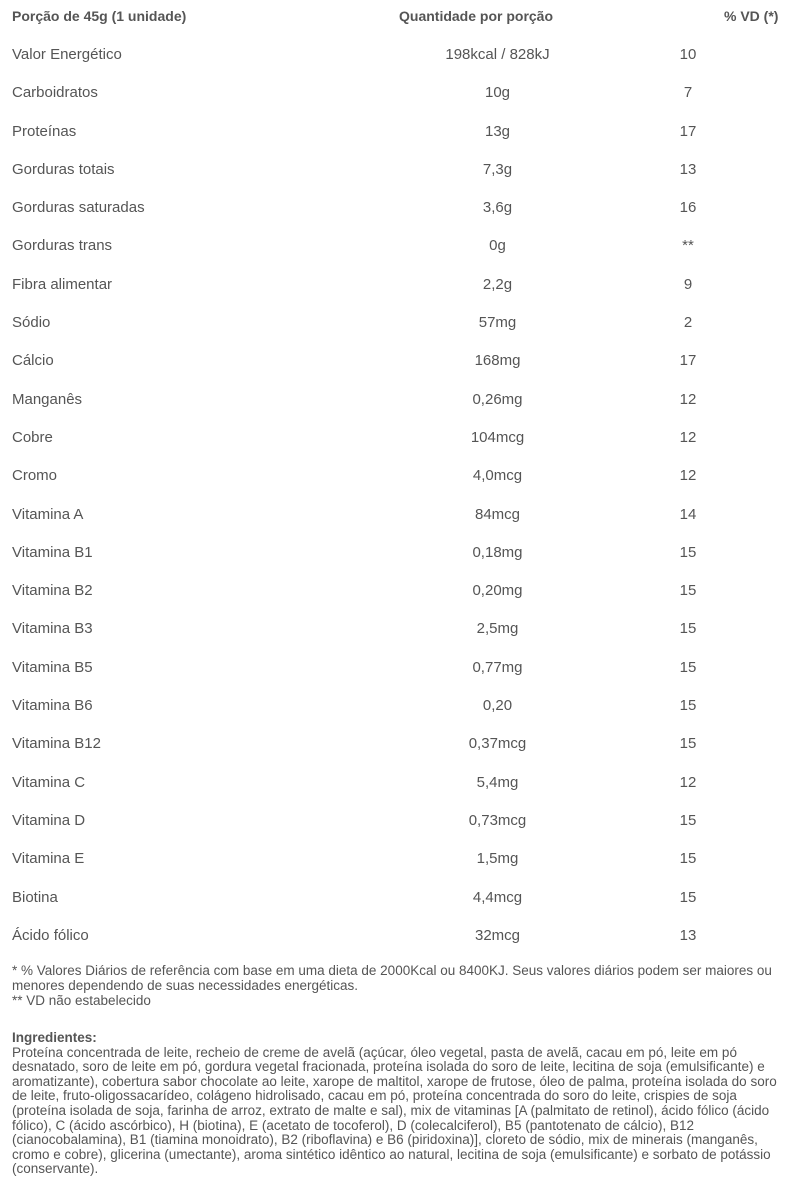 The width and height of the screenshot is (800, 1200). Describe the element at coordinates (688, 54) in the screenshot. I see `nutrient-daily-value: 10` at that location.